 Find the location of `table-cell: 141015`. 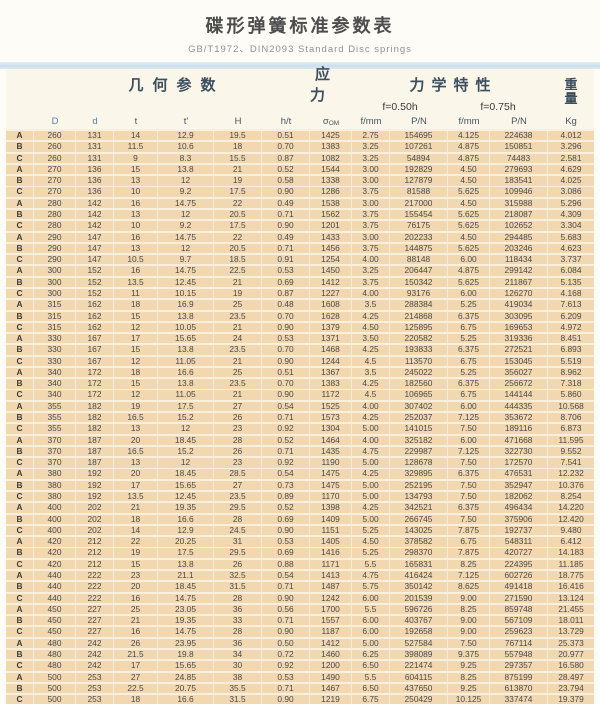

table-cell: 141015 is located at coordinates (419, 429).